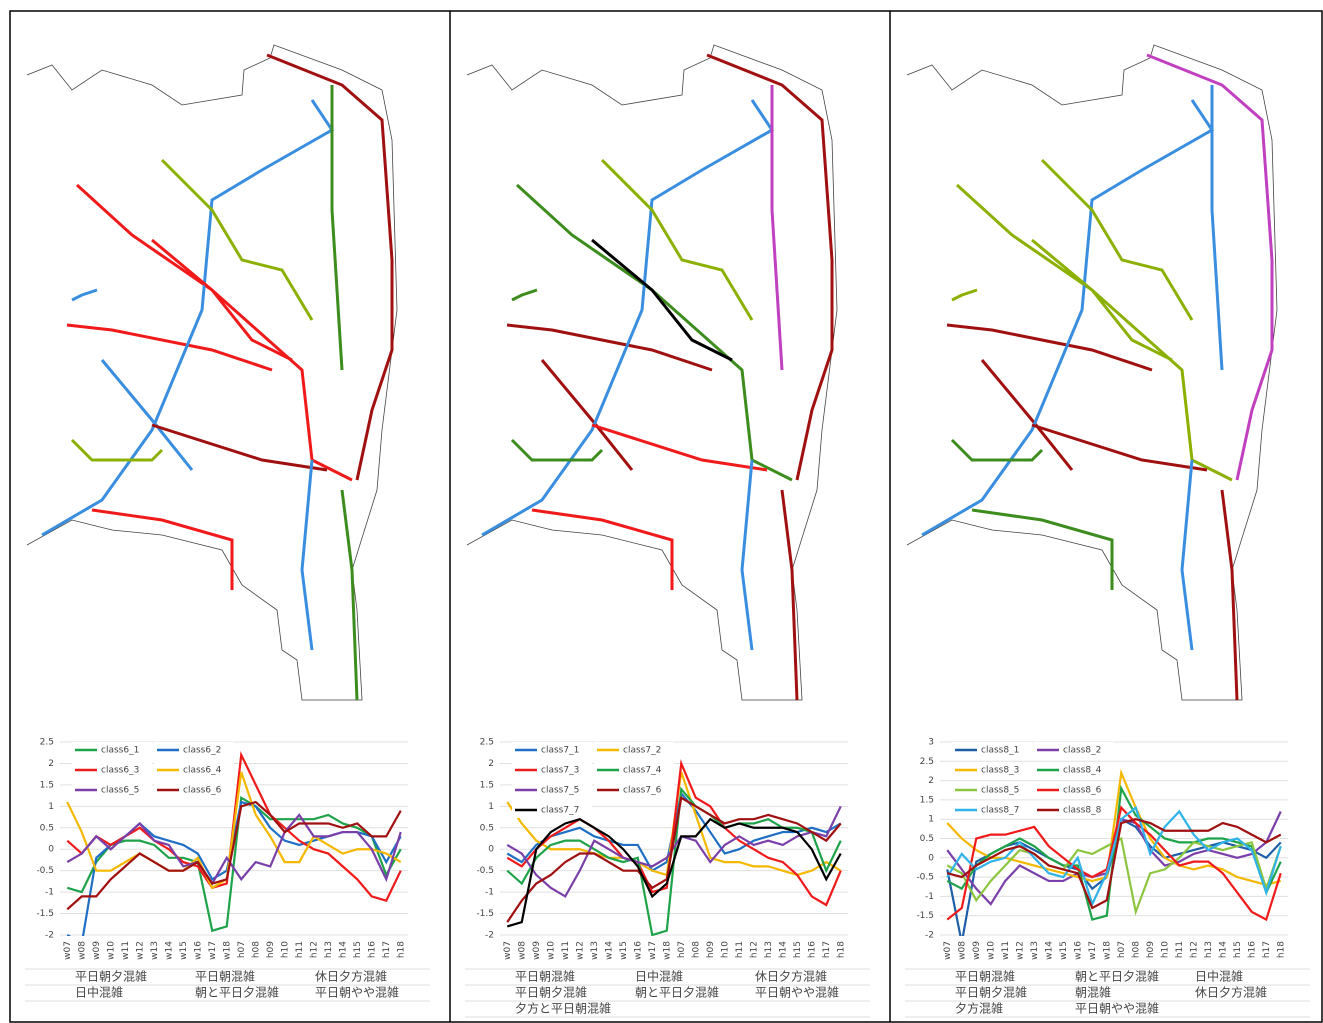 The image size is (1323, 1023). Describe the element at coordinates (1082, 751) in the screenshot. I see `legend-label: class8_2` at that location.